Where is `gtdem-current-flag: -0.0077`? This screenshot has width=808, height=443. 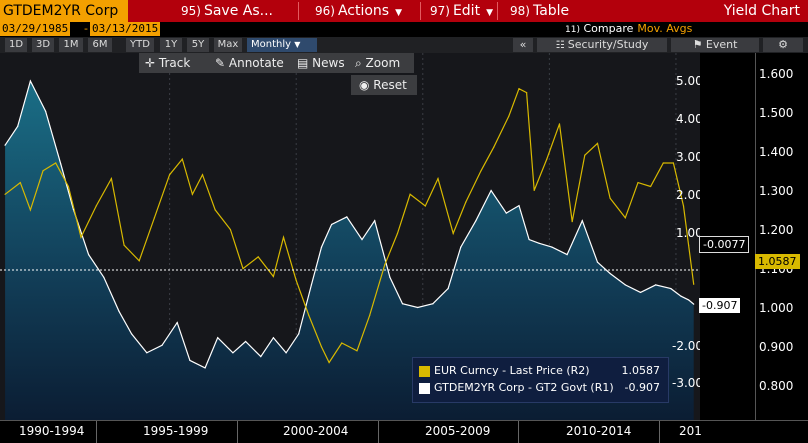
gtdem-current-flag: -0.0077 is located at coordinates (724, 244).